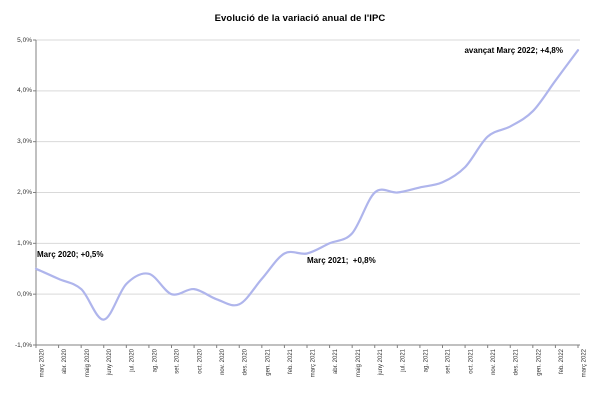 Image resolution: width=600 pixels, height=400 pixels. Describe the element at coordinates (539, 362) in the screenshot. I see `x-axis-label: gen. 2022` at that location.